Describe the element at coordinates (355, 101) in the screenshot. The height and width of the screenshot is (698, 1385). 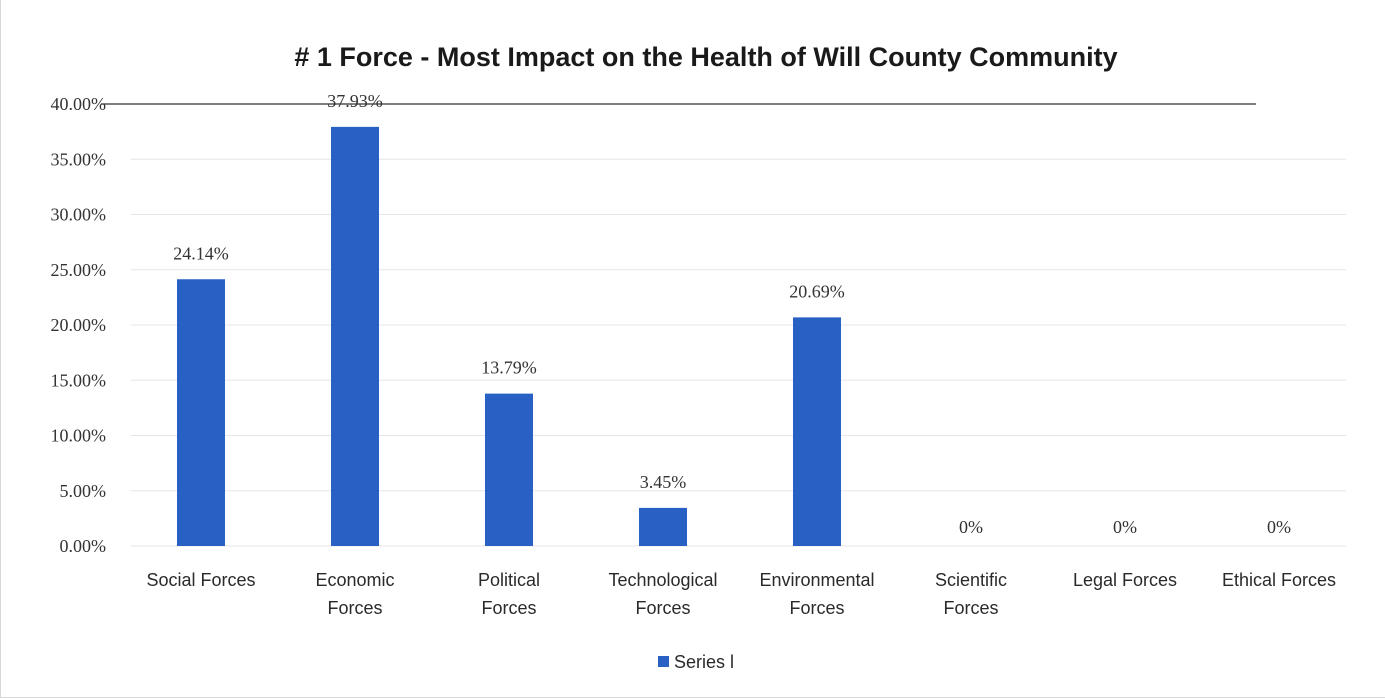
I see `data-label: 37.93%` at that location.